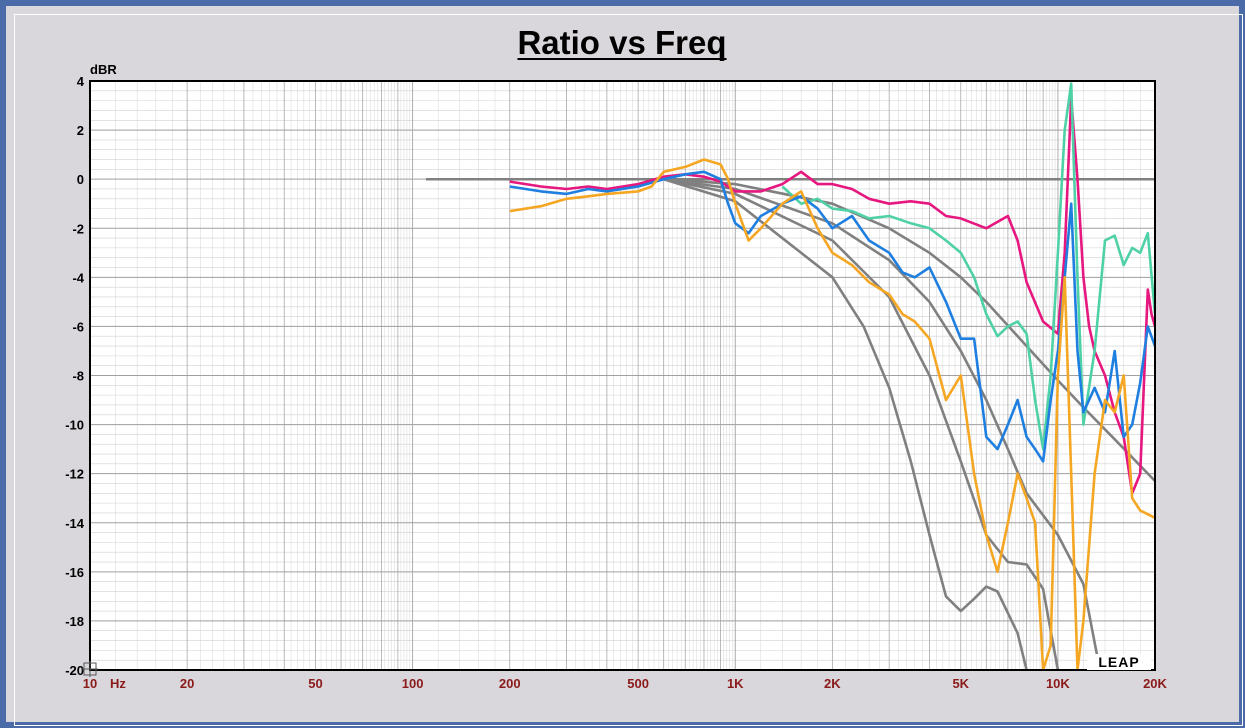  Describe the element at coordinates (78, 376) in the screenshot. I see `y-tick-label: -8` at that location.